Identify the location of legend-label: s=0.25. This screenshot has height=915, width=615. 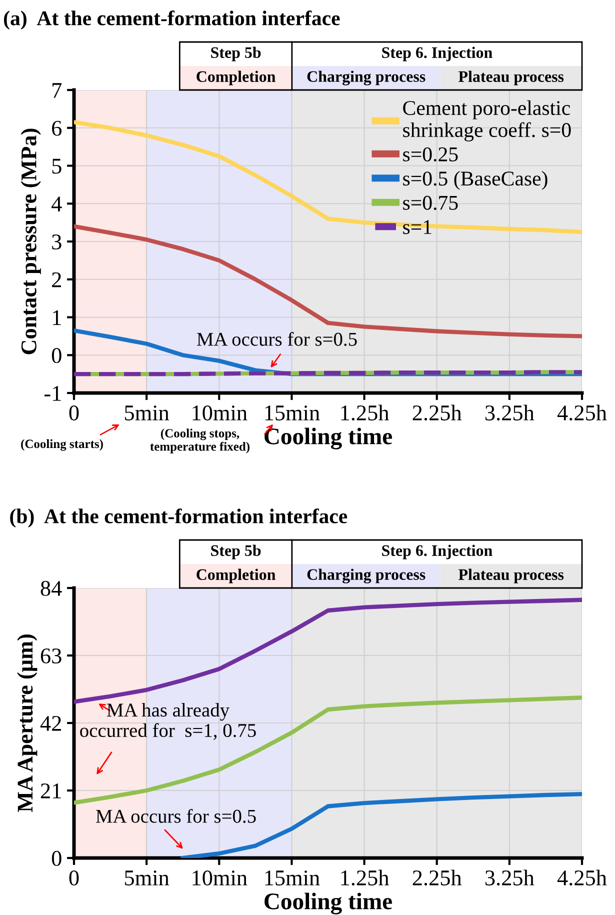
(430, 154).